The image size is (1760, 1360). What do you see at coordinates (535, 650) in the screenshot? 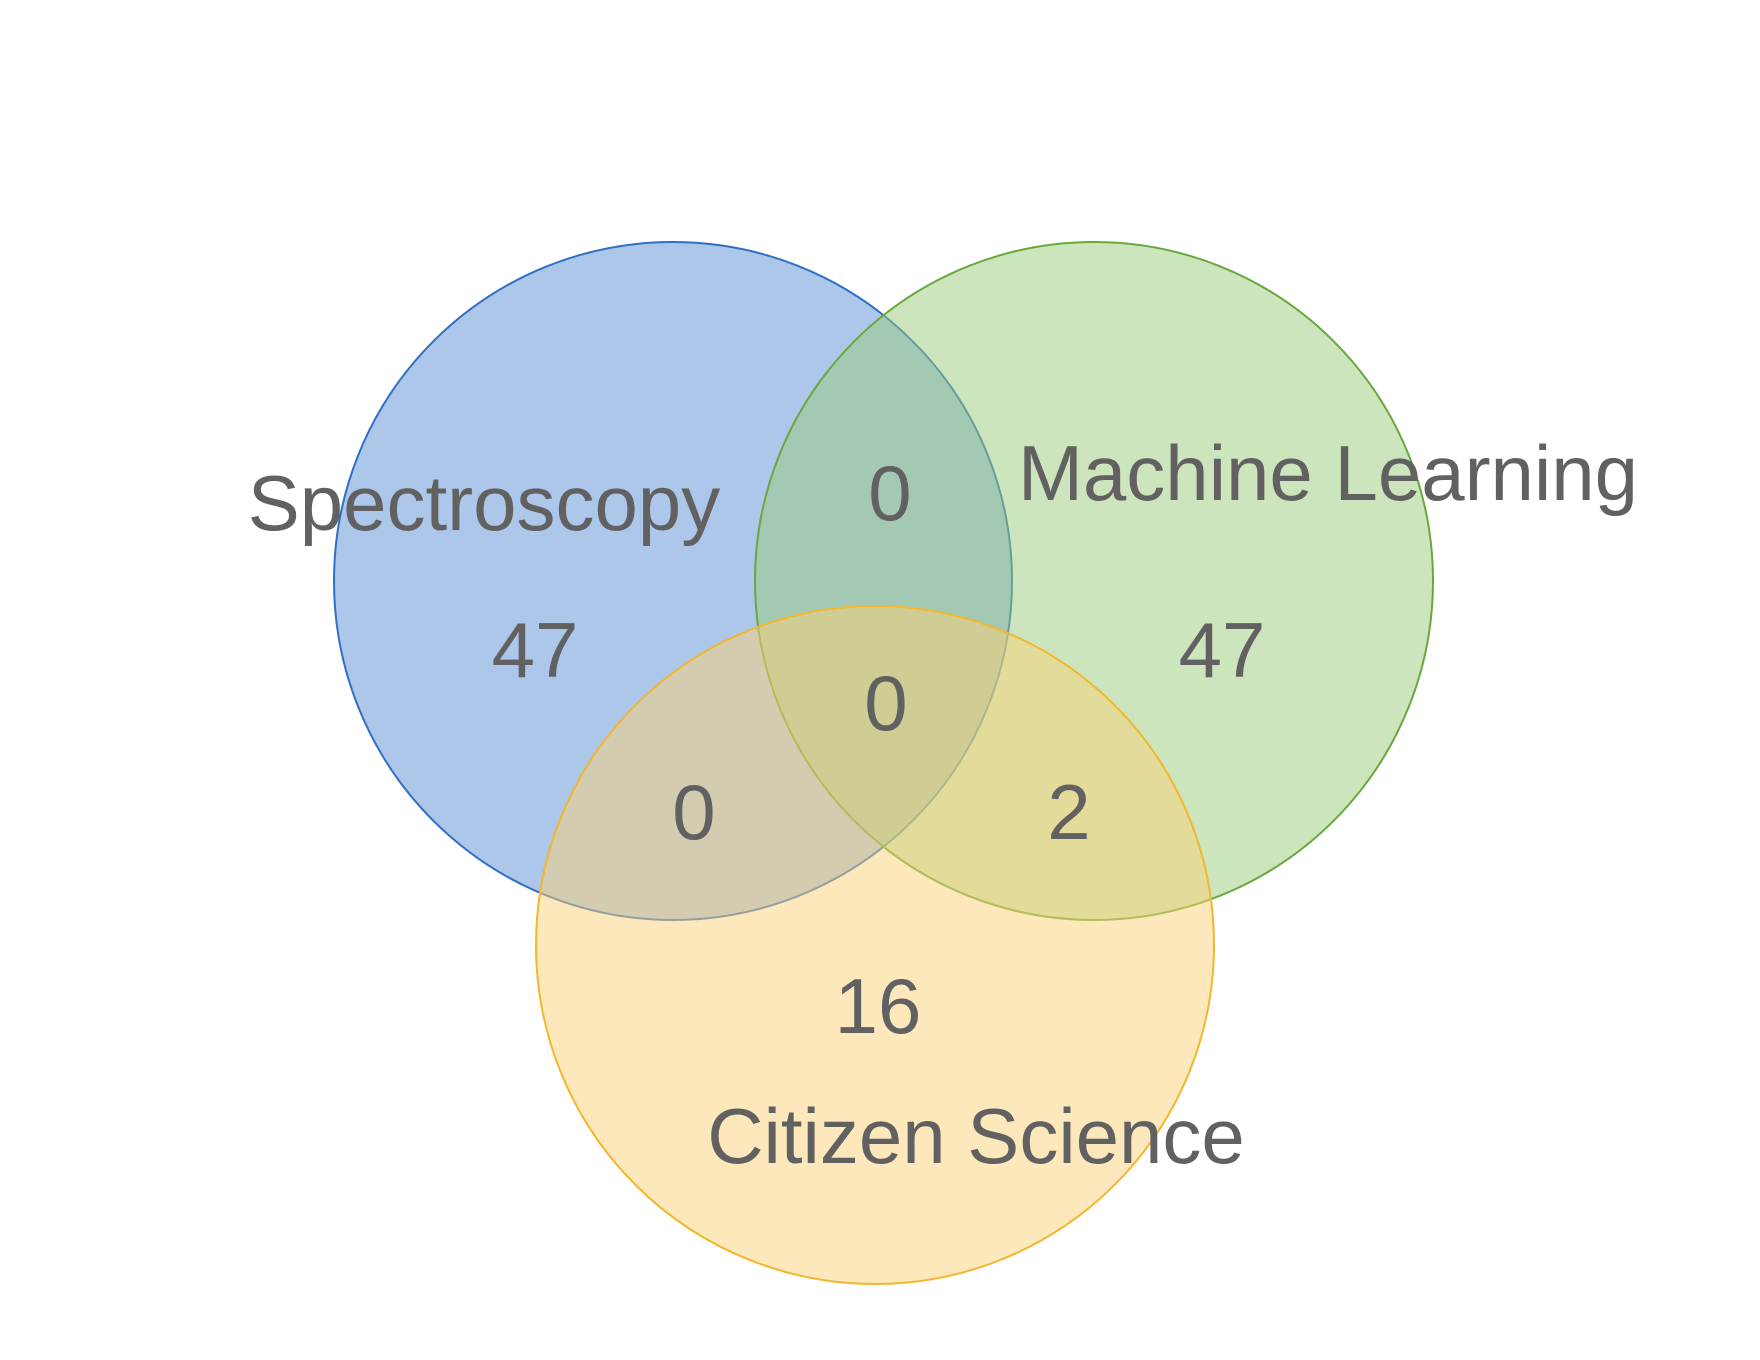
I see `count-spectroscopy-only: 47` at bounding box center [535, 650].